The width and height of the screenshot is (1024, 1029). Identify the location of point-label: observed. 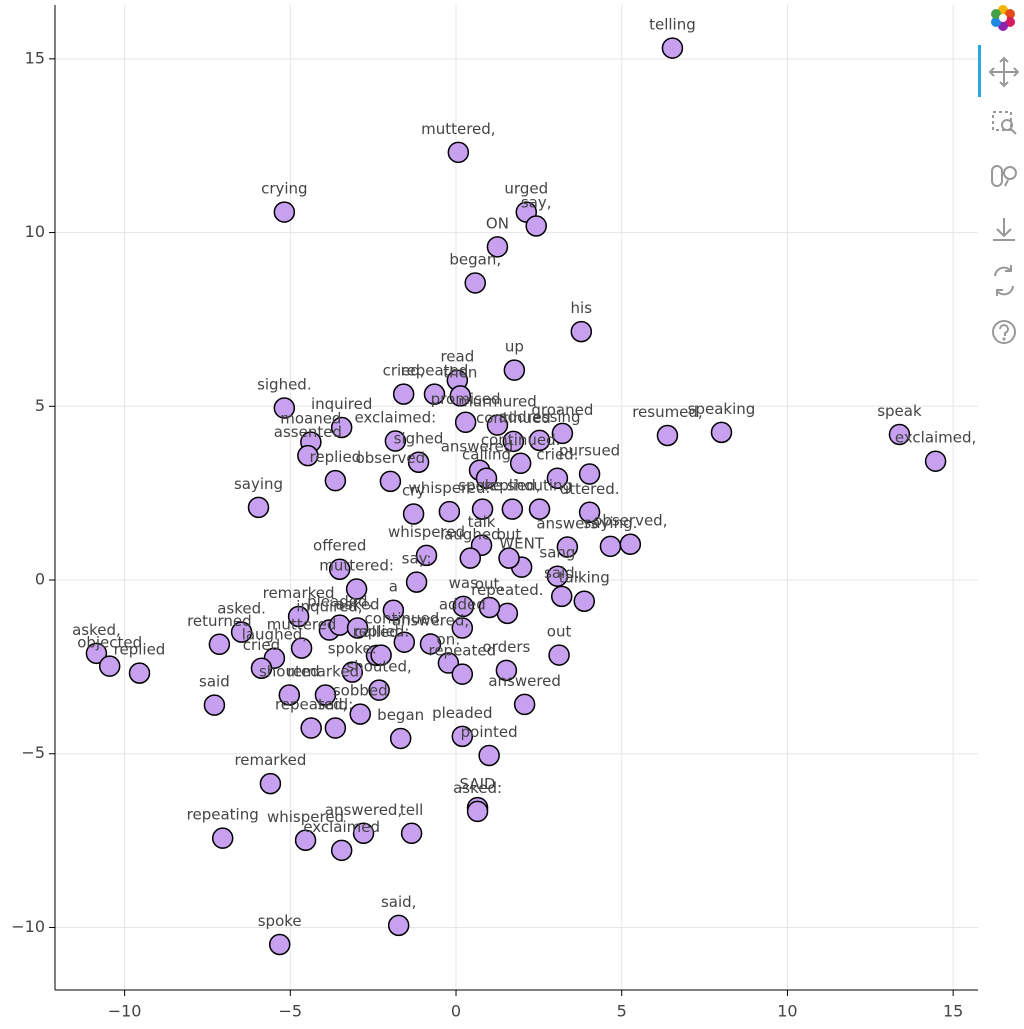
(391, 458).